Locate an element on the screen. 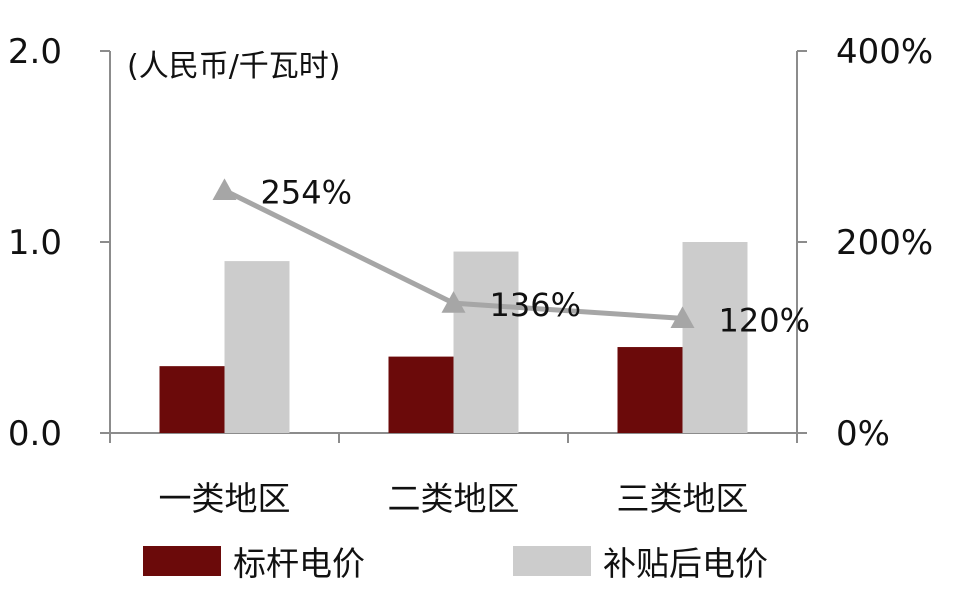 The image size is (960, 606). ratio-data-label: 136% is located at coordinates (535, 305).